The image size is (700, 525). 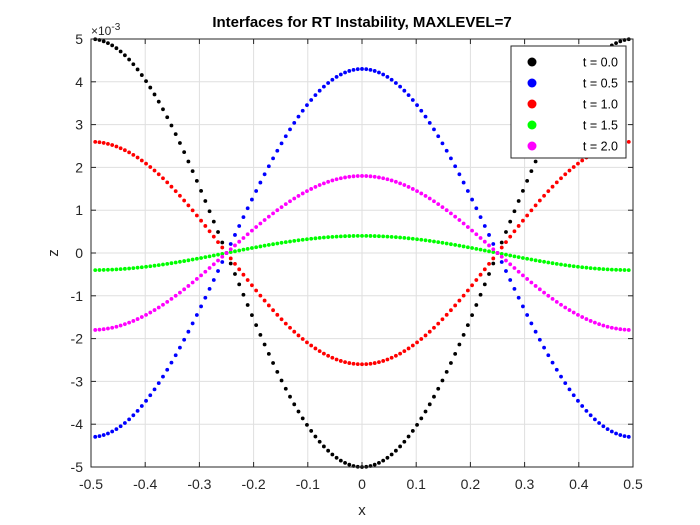 I want to click on x-tick-label: 0.4, so click(x=579, y=484).